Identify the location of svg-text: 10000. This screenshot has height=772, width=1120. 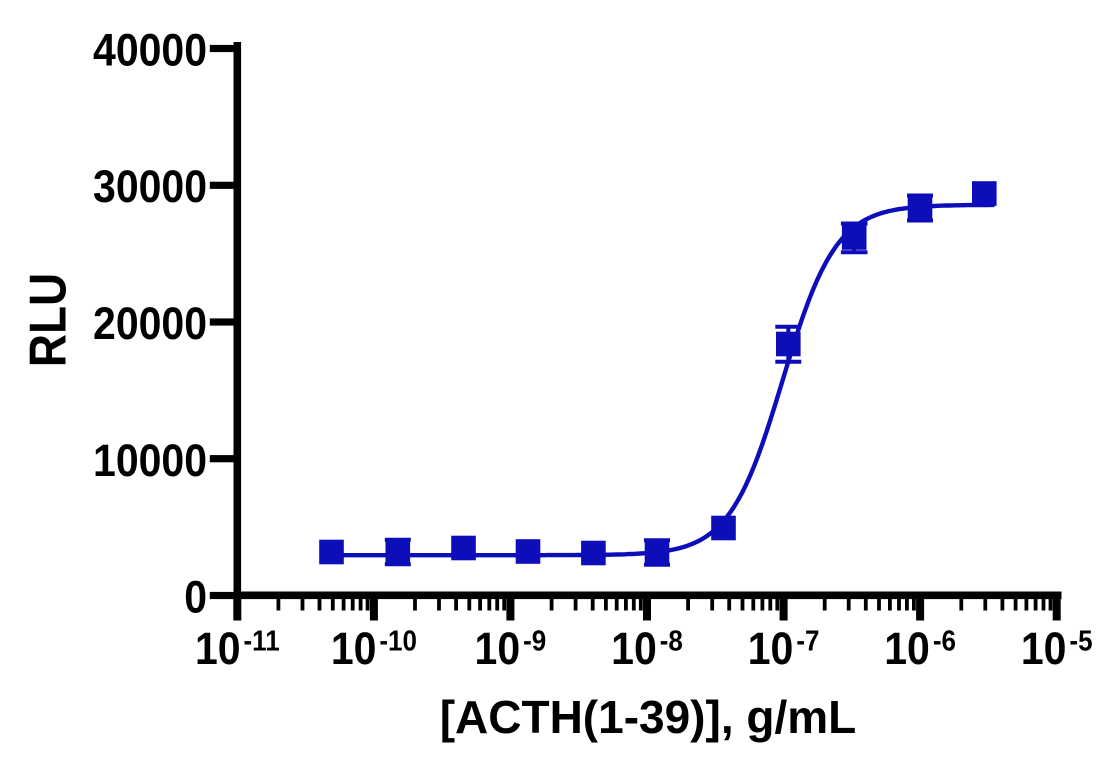
(150, 461).